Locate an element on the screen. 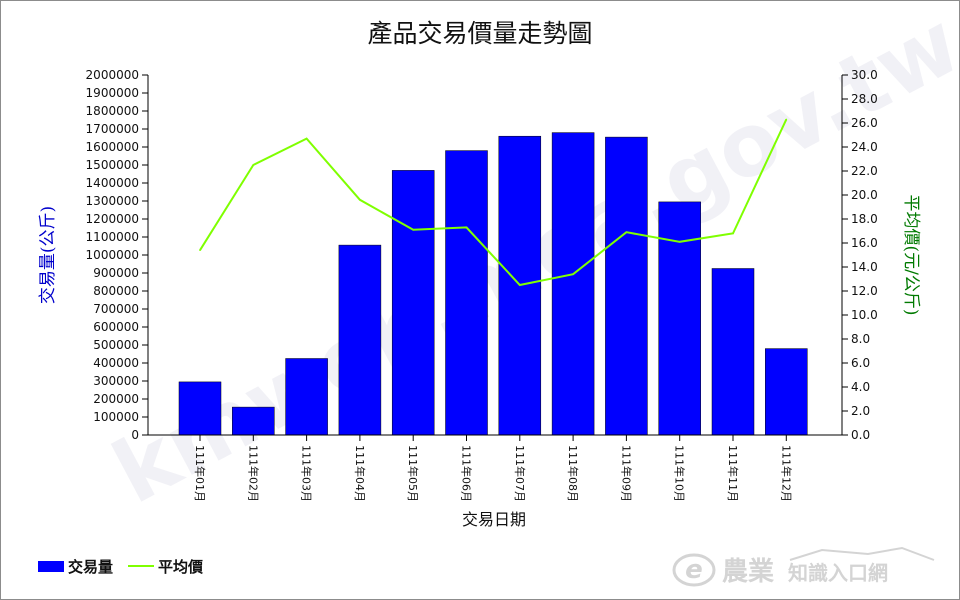  legend: 交易量 平均價 is located at coordinates (121, 567).